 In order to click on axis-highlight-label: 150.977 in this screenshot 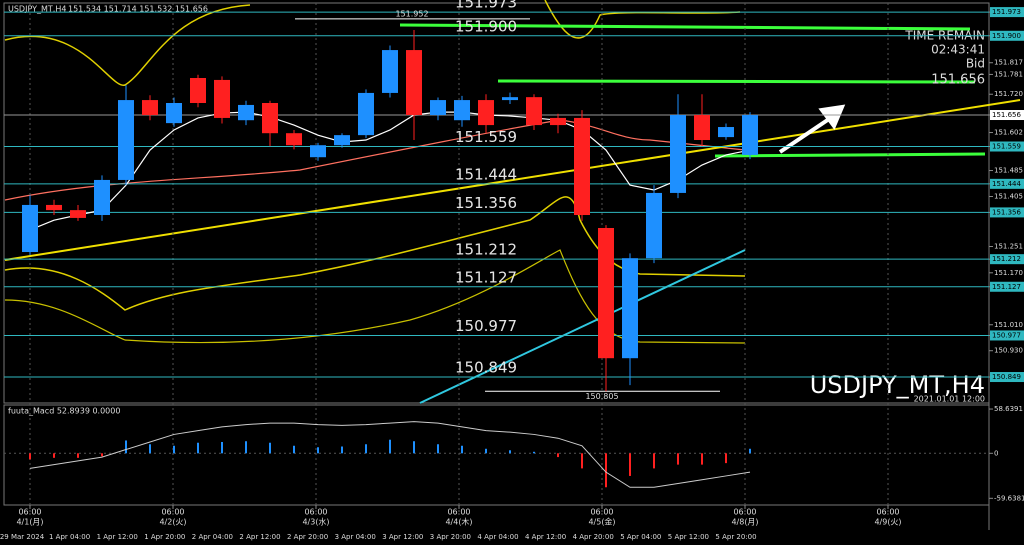, I will do `click(1006, 335)`.